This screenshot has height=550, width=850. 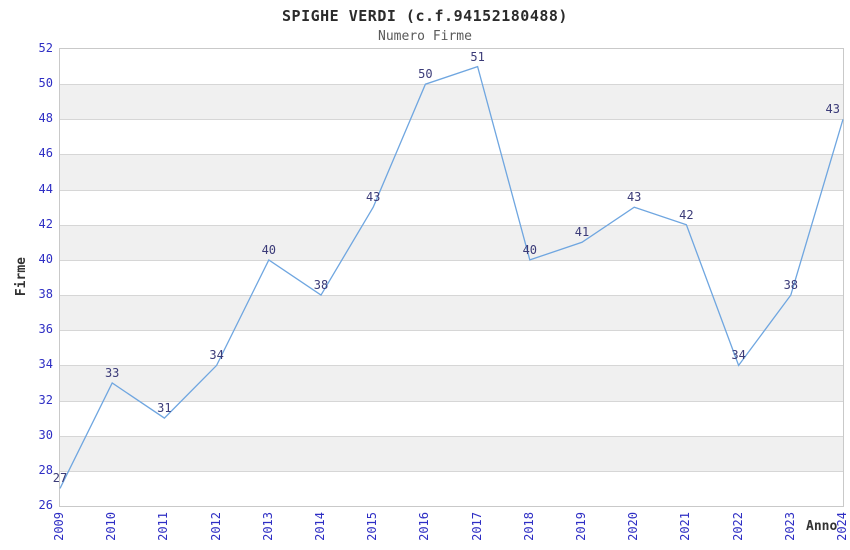 What do you see at coordinates (476, 526) in the screenshot?
I see `x-tick-label: 2017` at bounding box center [476, 526].